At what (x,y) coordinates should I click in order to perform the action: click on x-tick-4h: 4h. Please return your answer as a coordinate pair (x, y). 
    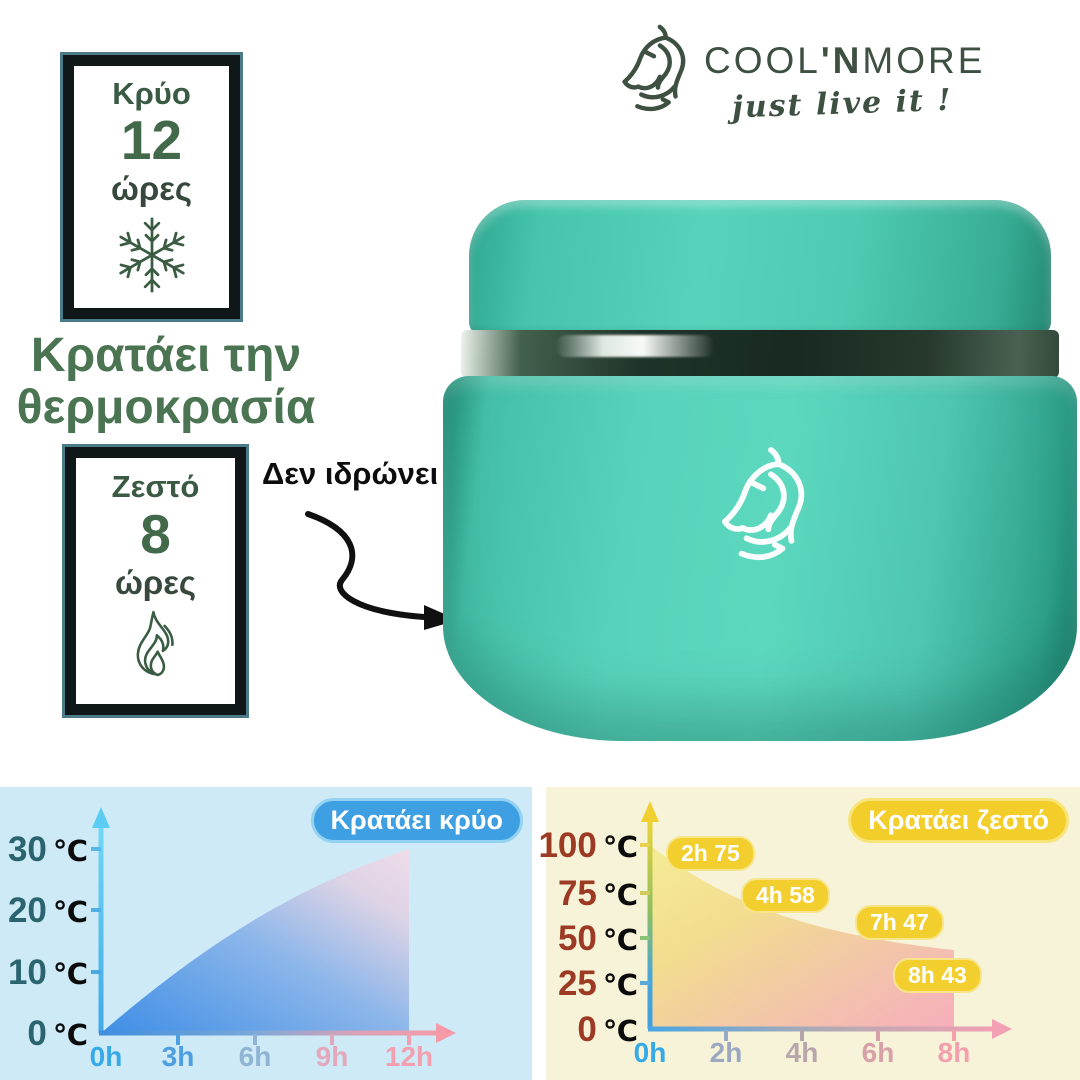
    Looking at the image, I should click on (802, 1052).